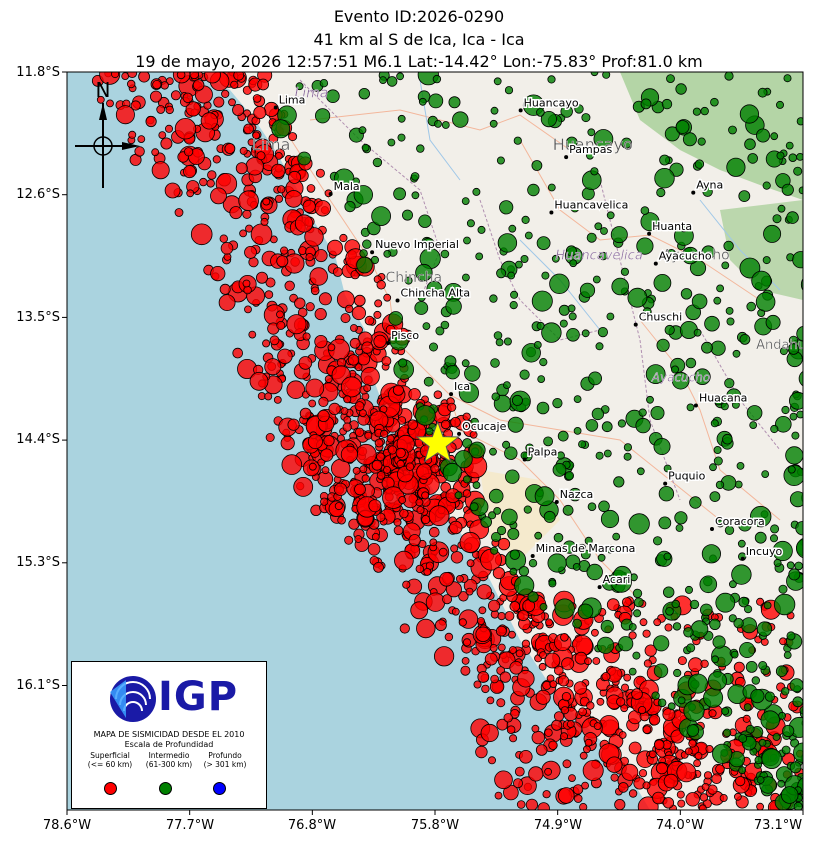  What do you see at coordinates (435, 825) in the screenshot?
I see `x-tick-label: 75.8°W` at bounding box center [435, 825].